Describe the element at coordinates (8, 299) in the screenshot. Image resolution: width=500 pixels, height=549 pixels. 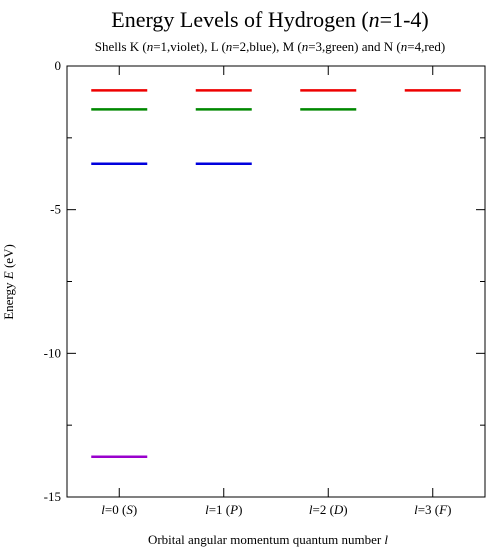
I see `y-axis-label-pre: Energy` at that location.